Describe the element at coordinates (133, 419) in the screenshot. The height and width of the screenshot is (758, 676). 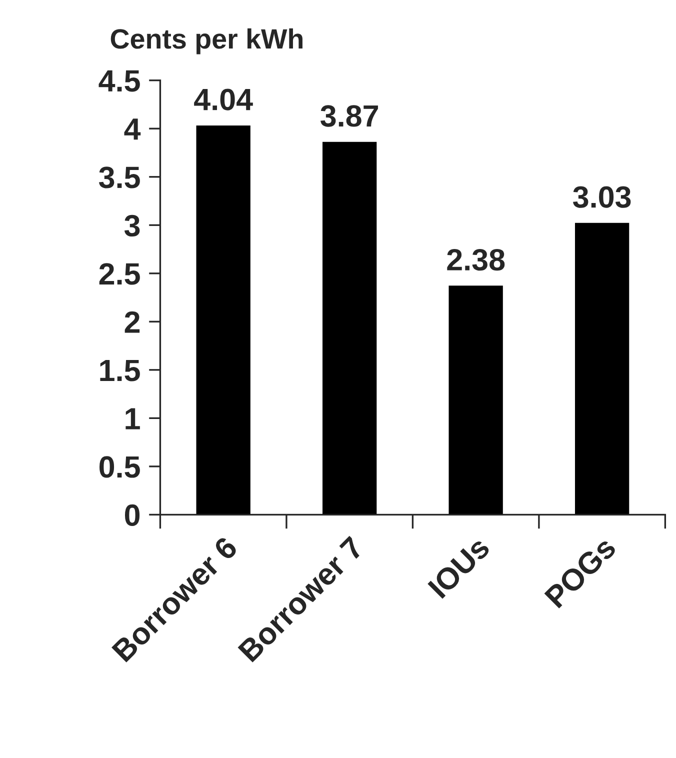
I see `y-tick-label: 1` at that location.